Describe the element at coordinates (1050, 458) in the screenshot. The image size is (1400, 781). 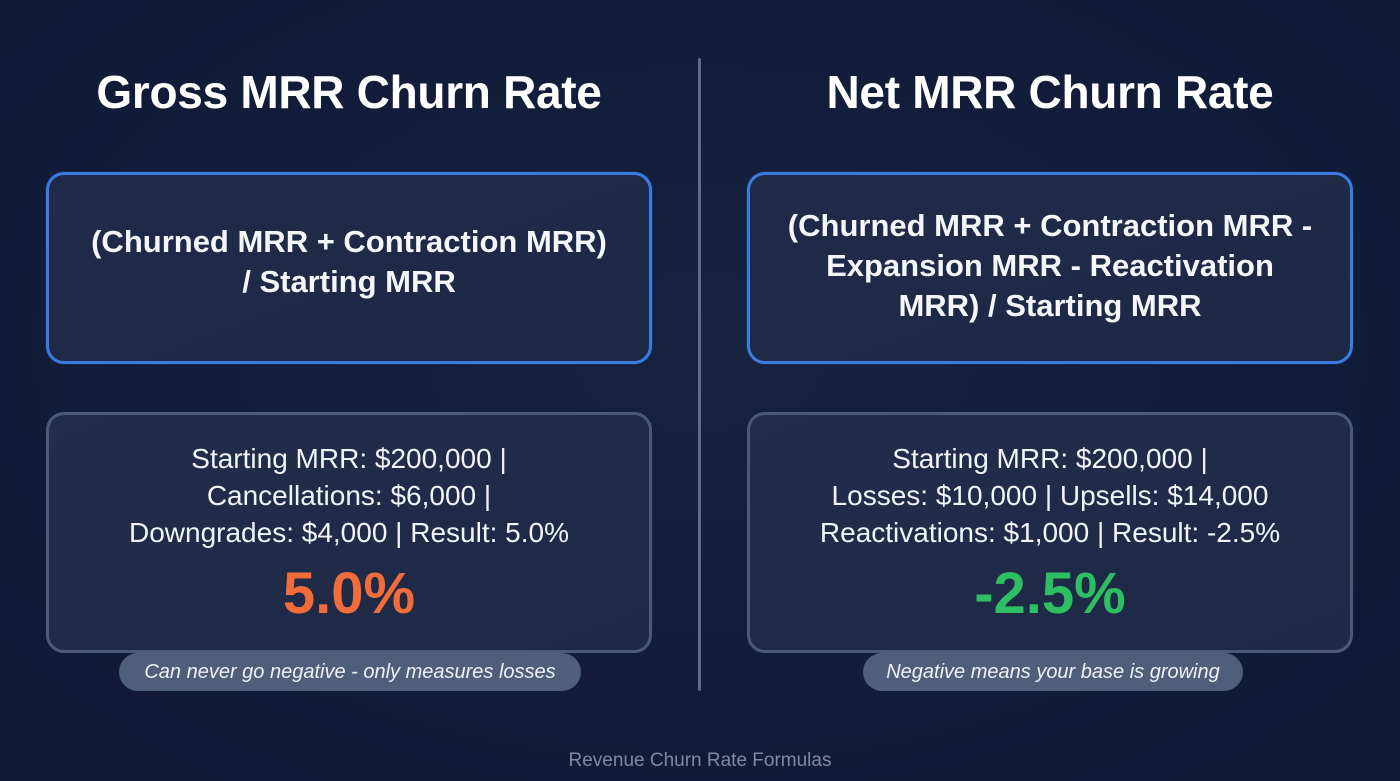
I see `net-example-line: Starting MRR: $200,000 |` at that location.